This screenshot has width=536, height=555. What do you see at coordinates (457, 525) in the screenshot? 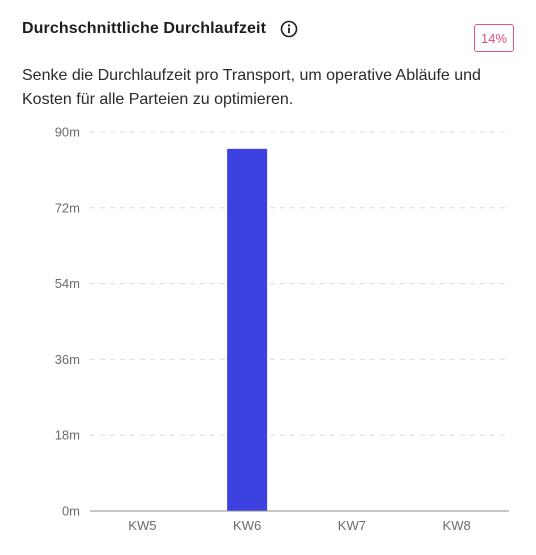
I see `x-tick-label: KW8` at bounding box center [457, 525].